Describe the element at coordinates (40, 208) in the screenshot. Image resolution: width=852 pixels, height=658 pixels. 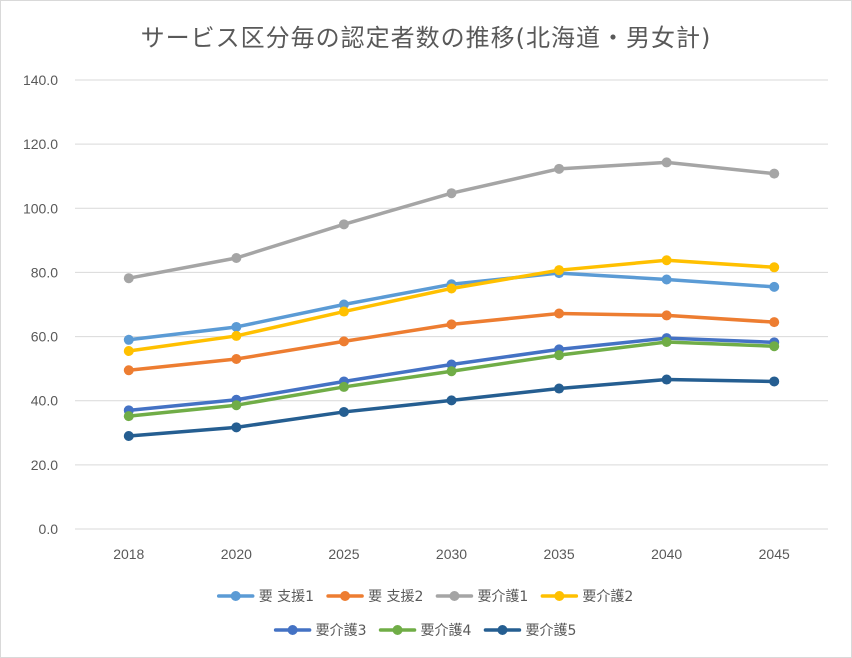
I see `y-tick-label: 100.0` at that location.